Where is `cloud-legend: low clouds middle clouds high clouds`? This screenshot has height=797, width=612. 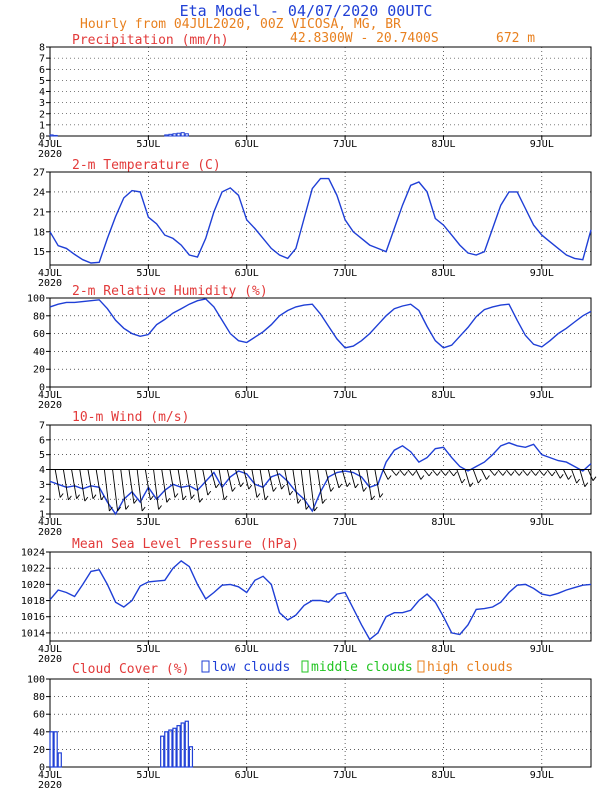 cloud-legend: low clouds middle clouds high clouds is located at coordinates (357, 667).